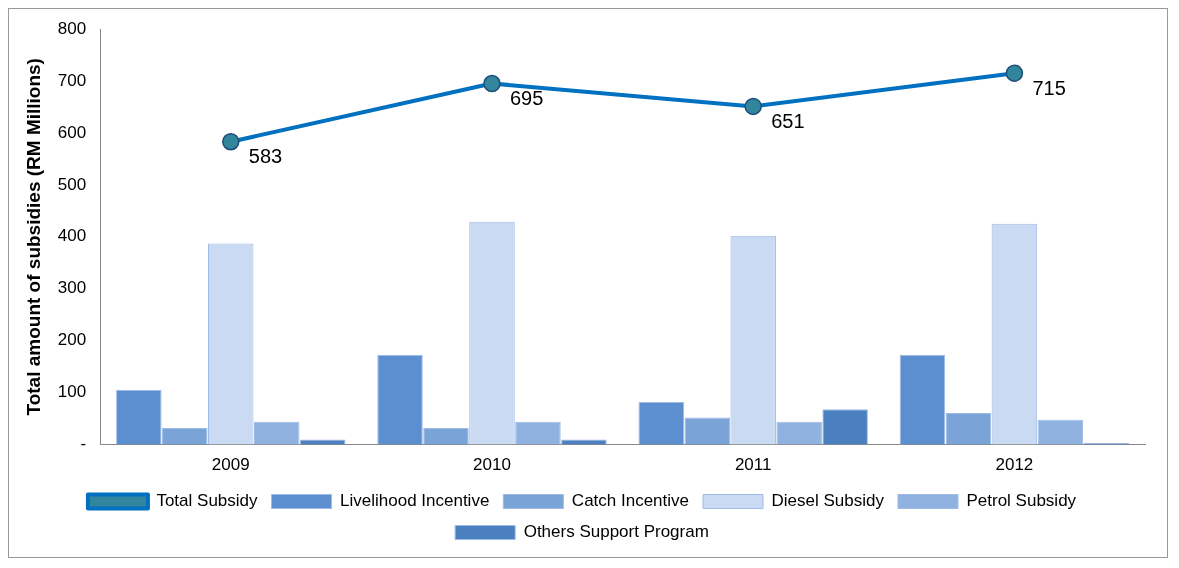 The height and width of the screenshot is (568, 1179). I want to click on data-label: 583, so click(265, 156).